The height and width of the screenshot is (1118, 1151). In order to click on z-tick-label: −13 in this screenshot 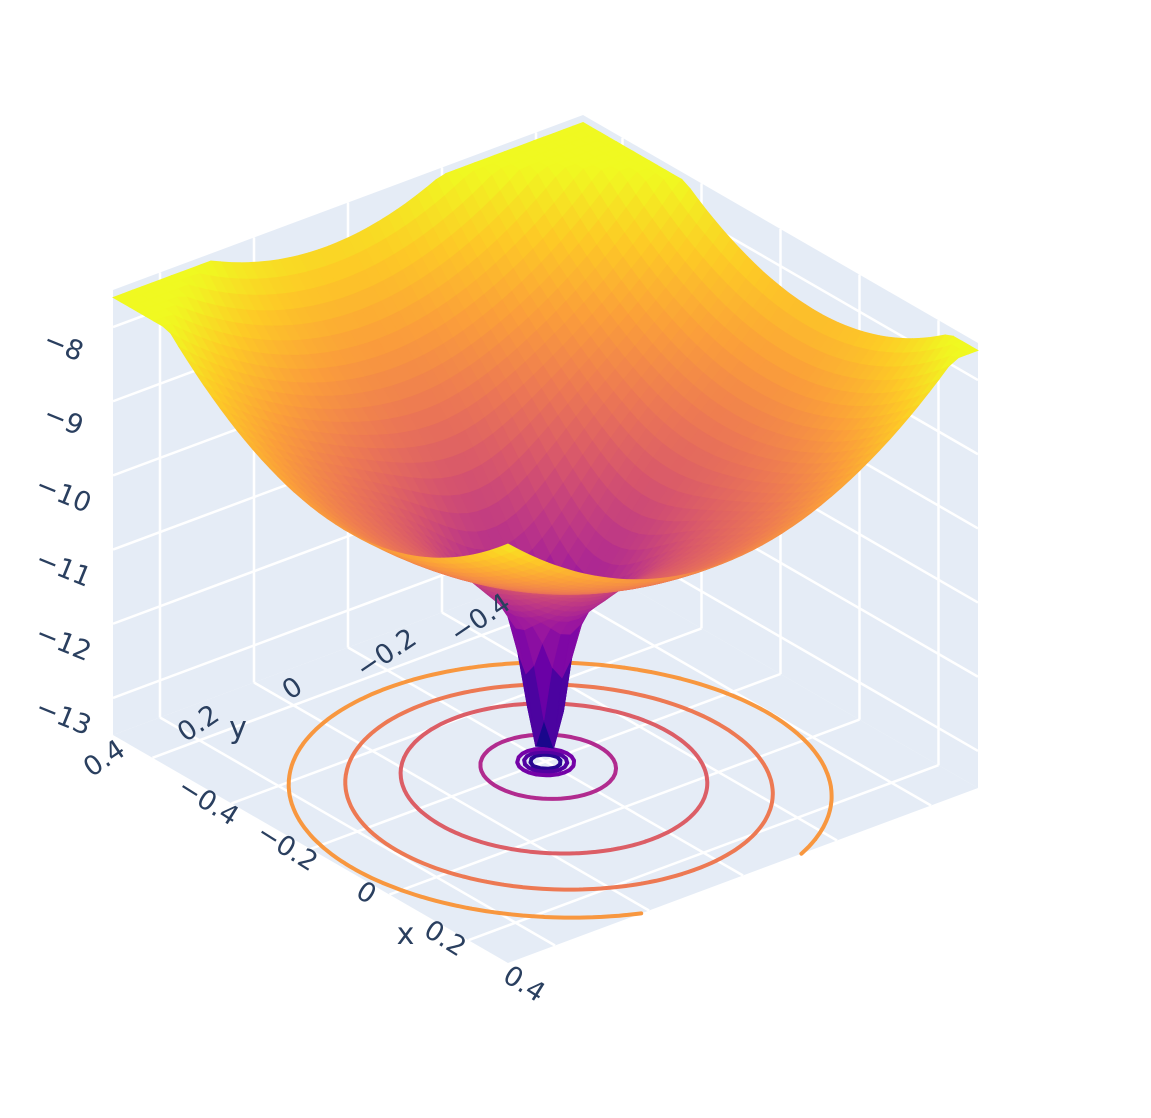, I will do `click(63, 717)`.